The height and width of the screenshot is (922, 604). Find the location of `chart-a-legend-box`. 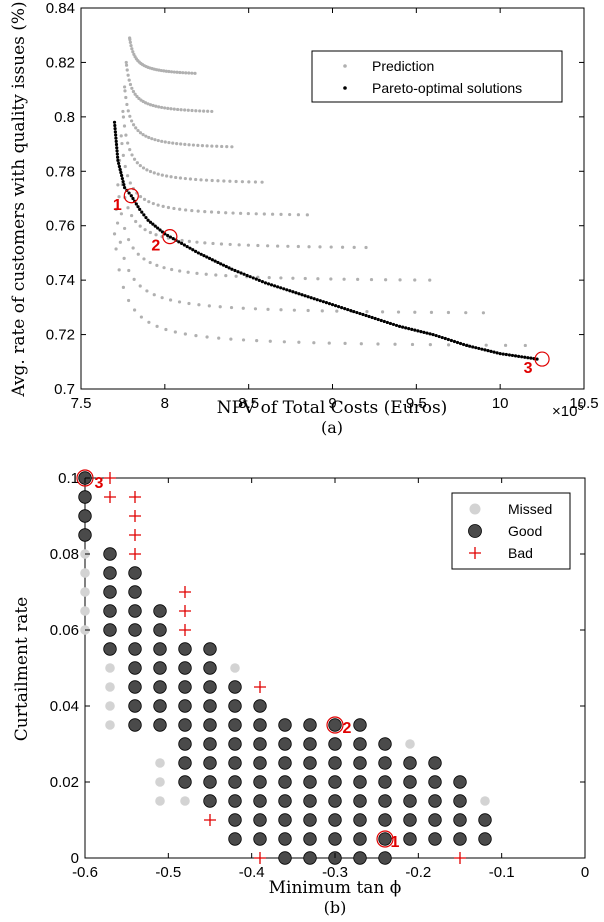

chart-a-legend-box is located at coordinates (437, 76).